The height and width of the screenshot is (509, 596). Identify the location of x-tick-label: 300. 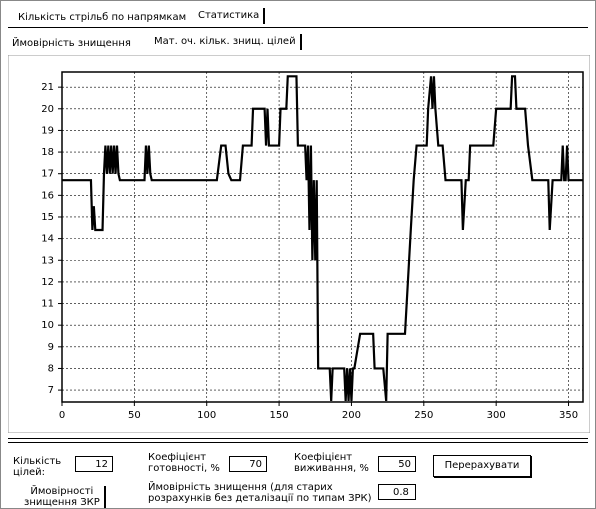
(496, 415).